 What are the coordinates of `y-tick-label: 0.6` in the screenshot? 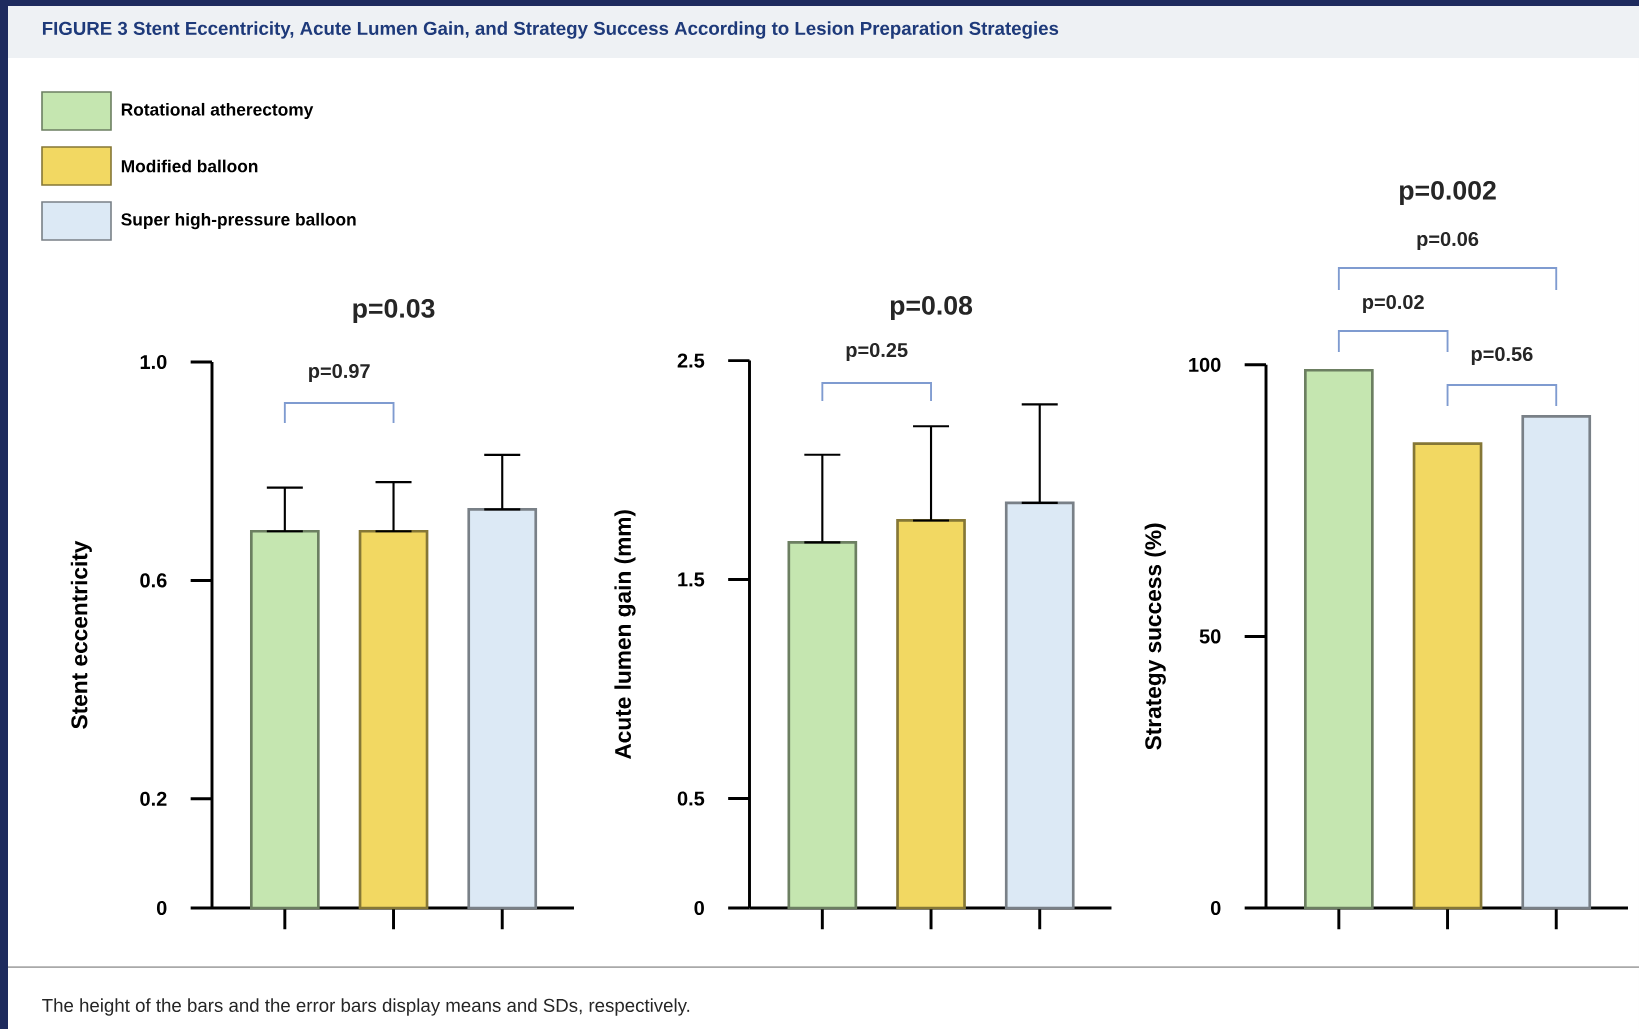 It's located at (153, 580).